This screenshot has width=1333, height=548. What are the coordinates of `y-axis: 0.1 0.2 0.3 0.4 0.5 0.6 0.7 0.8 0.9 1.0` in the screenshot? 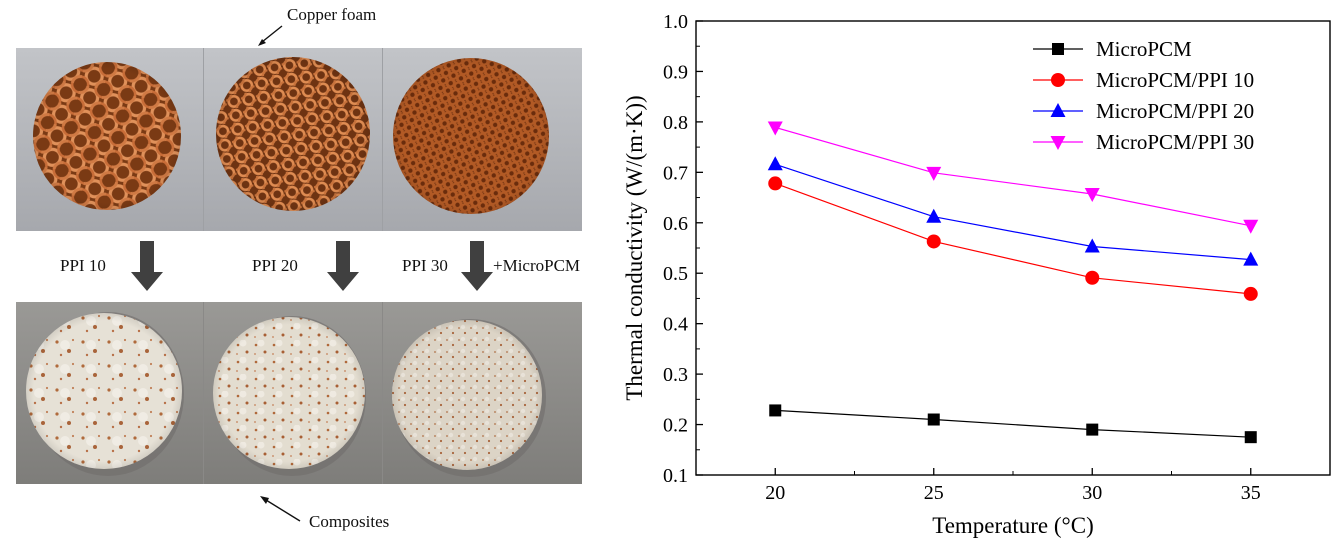 It's located at (683, 249).